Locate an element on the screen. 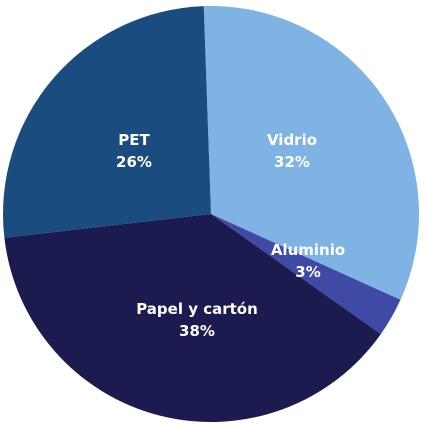 Image resolution: width=425 pixels, height=428 pixels. label-vidrio: Vidrio is located at coordinates (292, 140).